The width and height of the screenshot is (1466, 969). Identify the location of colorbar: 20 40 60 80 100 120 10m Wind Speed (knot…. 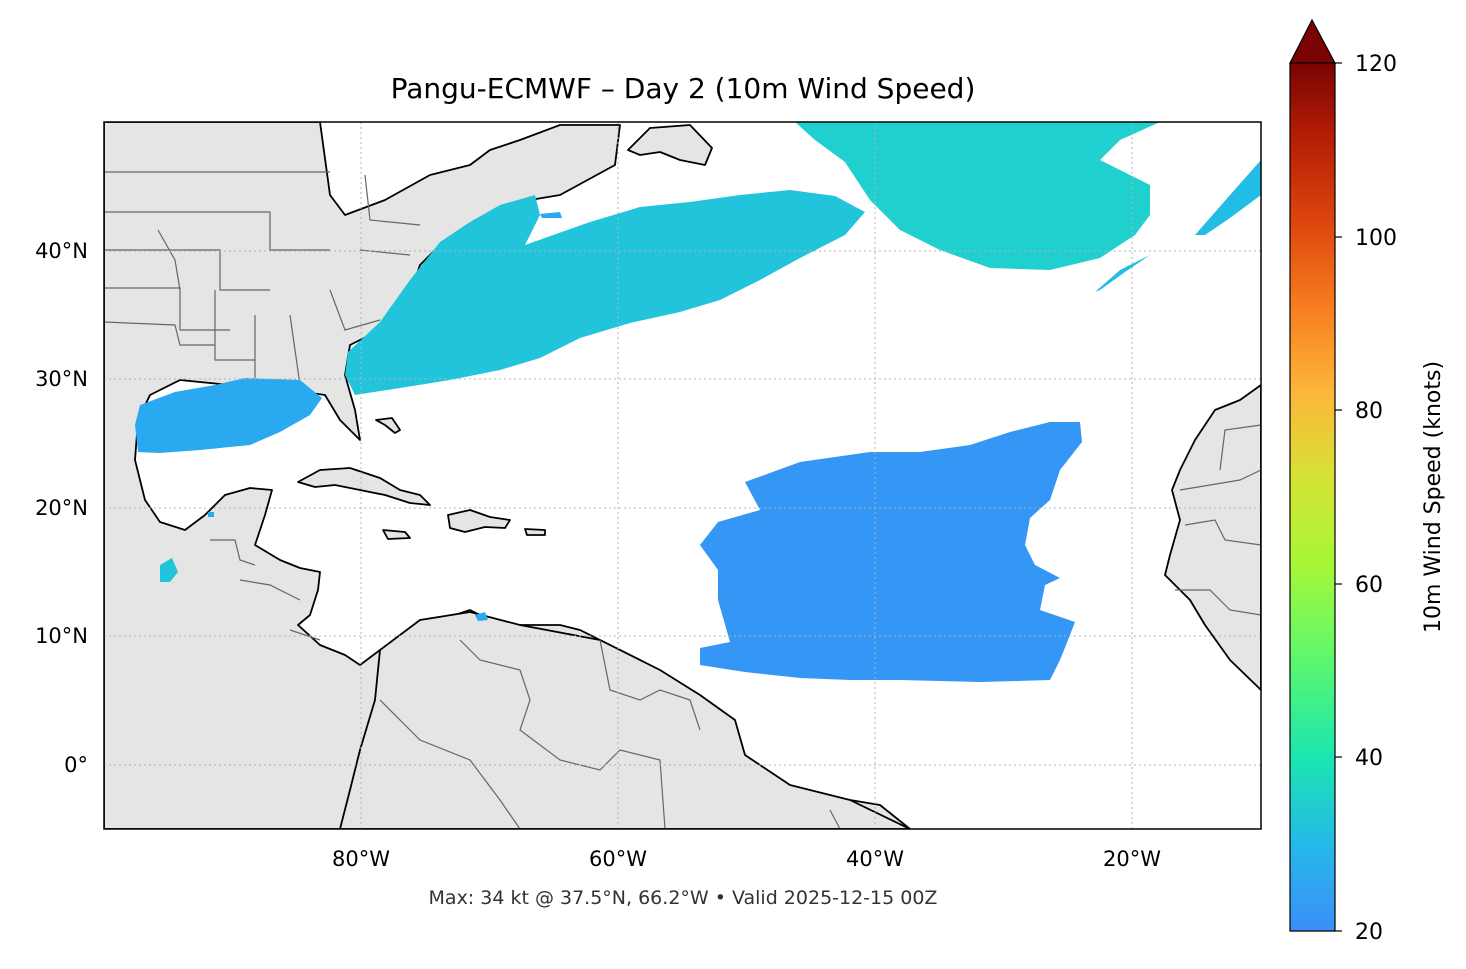
(1367, 481).